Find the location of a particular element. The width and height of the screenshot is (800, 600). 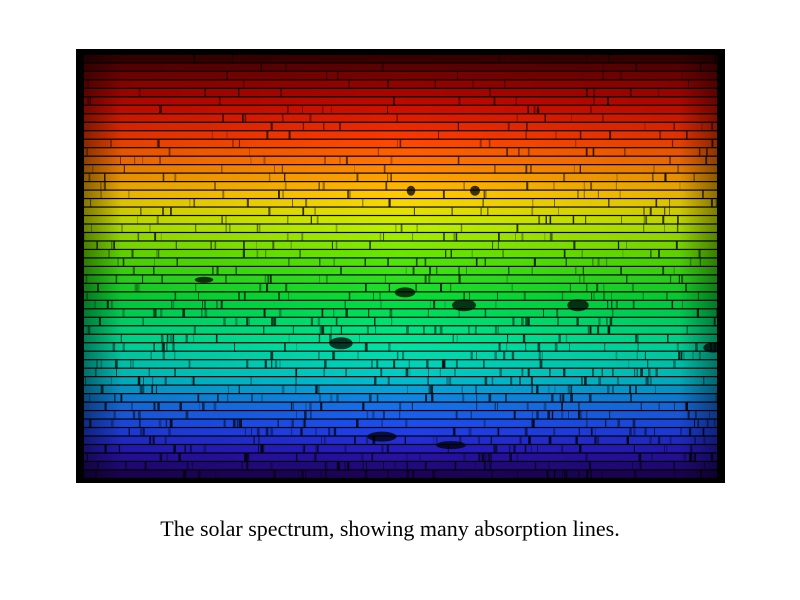

strong-absorption-feature is located at coordinates (713, 347).